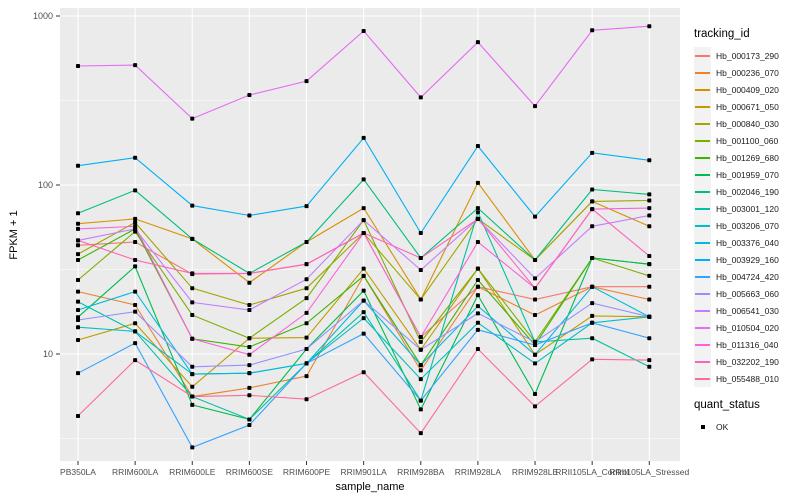 The width and height of the screenshot is (800, 500). What do you see at coordinates (192, 472) in the screenshot?
I see `x-tick-label: RRIM600LE` at bounding box center [192, 472].